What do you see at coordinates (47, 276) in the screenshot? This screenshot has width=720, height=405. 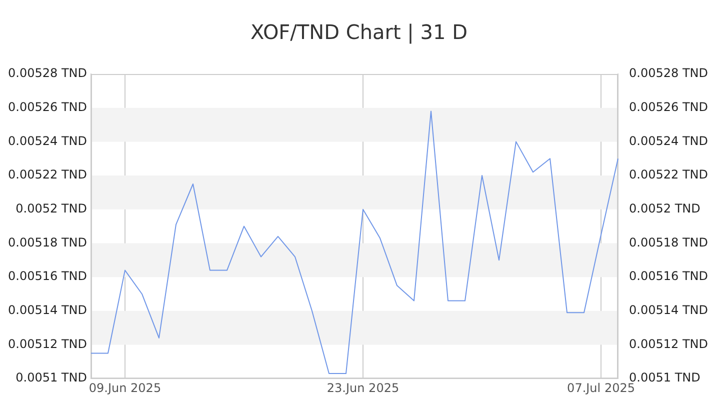 I see `y-tick-label: 0.00516 TND` at bounding box center [47, 276].